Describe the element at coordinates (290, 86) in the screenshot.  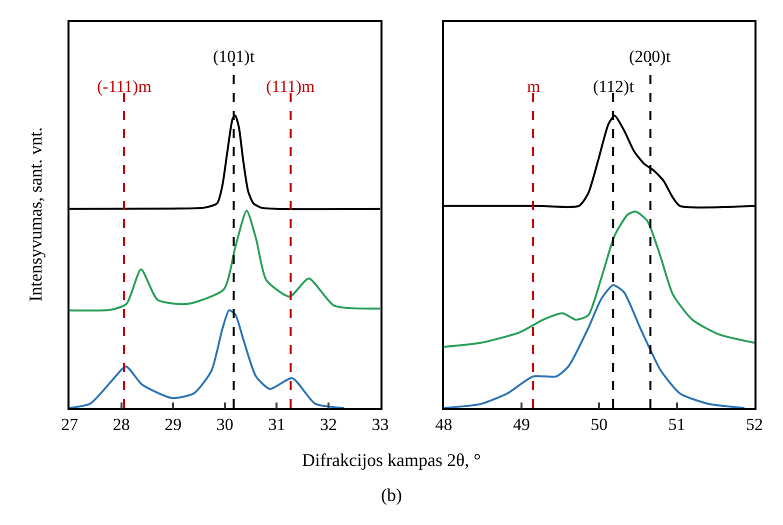
I see `ref-line-label: (111)m` at that location.